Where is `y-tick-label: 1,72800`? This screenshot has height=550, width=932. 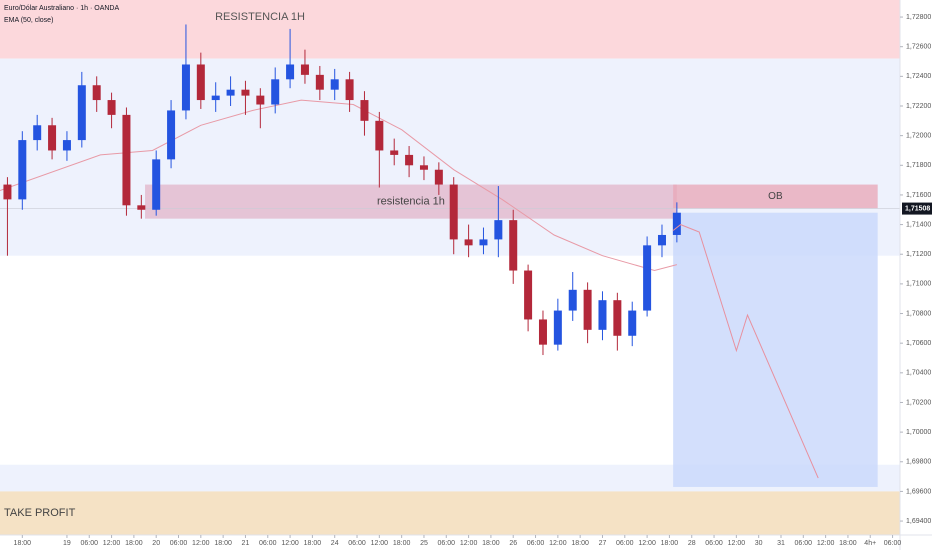
y-tick-label: 1,72800 is located at coordinates (918, 17).